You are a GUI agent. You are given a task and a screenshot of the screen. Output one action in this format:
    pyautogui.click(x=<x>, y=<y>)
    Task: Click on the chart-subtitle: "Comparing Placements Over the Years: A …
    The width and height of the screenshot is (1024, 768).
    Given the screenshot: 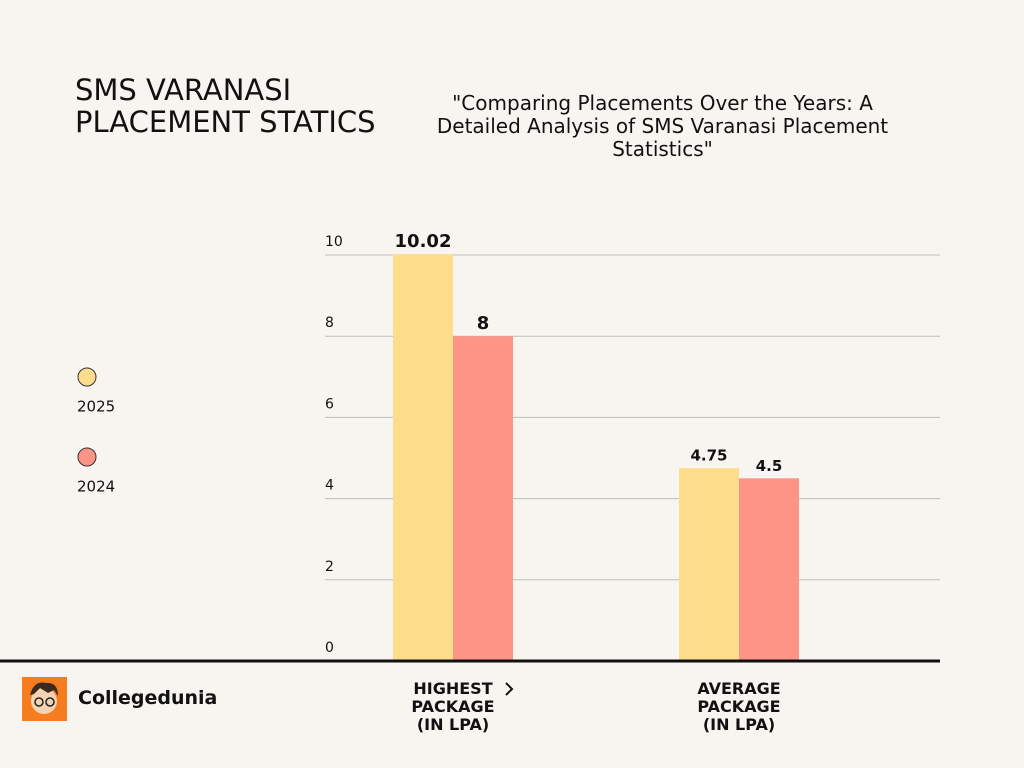 What is the action you would take?
    pyautogui.click(x=662, y=126)
    